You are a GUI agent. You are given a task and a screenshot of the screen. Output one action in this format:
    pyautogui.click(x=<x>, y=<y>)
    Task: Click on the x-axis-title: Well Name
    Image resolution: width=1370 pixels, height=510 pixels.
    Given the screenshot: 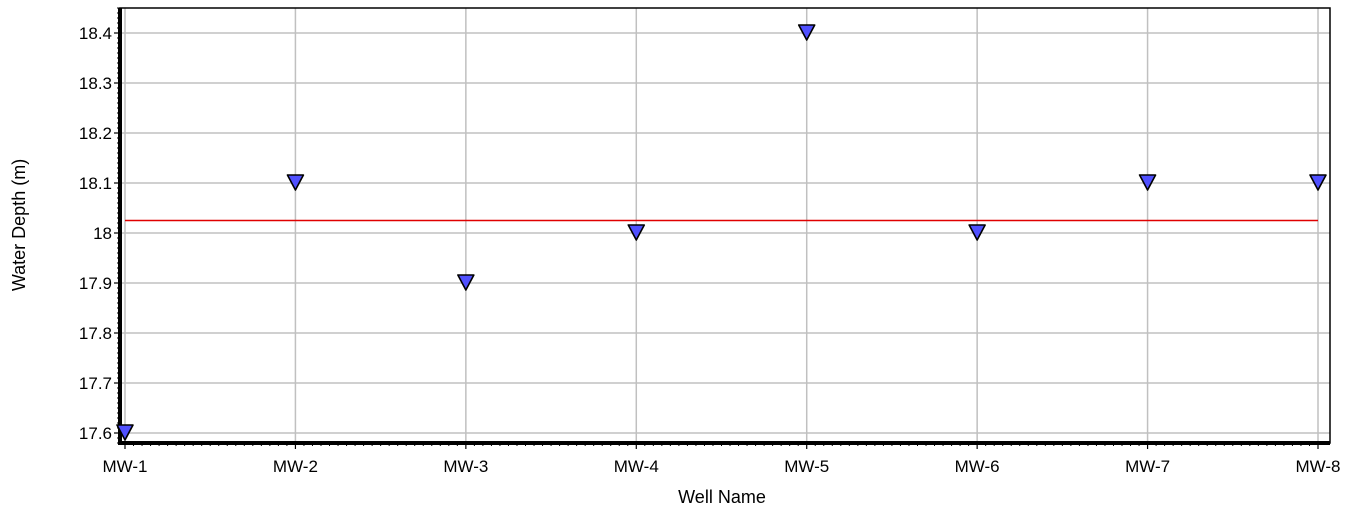 What is the action you would take?
    pyautogui.click(x=722, y=497)
    